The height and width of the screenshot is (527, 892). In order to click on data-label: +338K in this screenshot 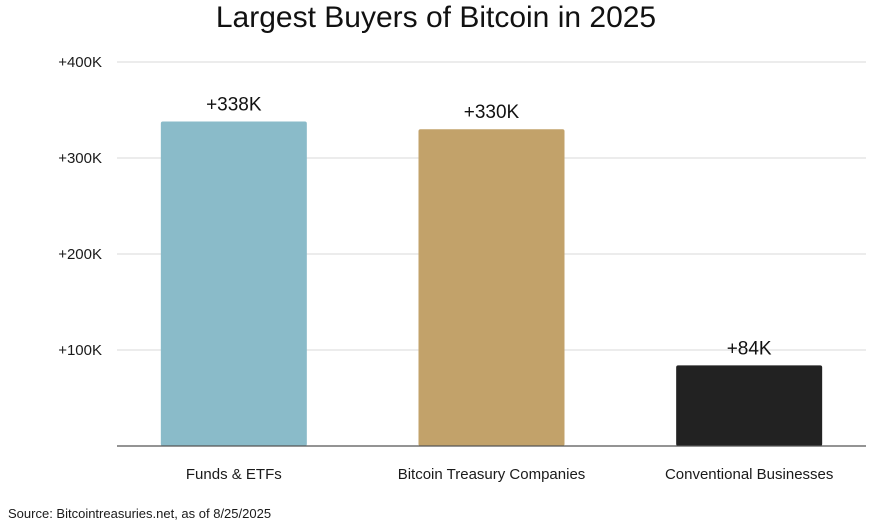, I will do `click(234, 105)`.